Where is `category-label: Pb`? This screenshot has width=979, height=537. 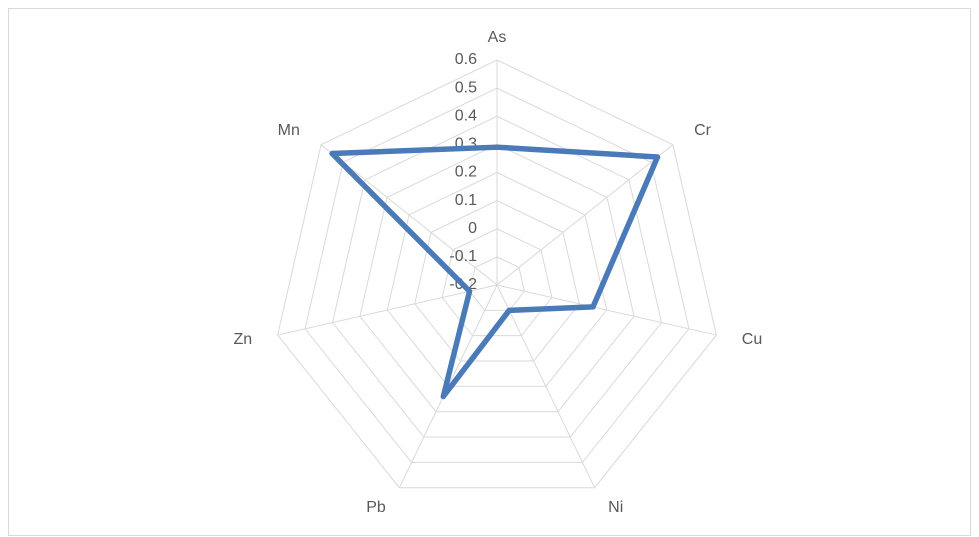
category-label: Pb is located at coordinates (376, 507).